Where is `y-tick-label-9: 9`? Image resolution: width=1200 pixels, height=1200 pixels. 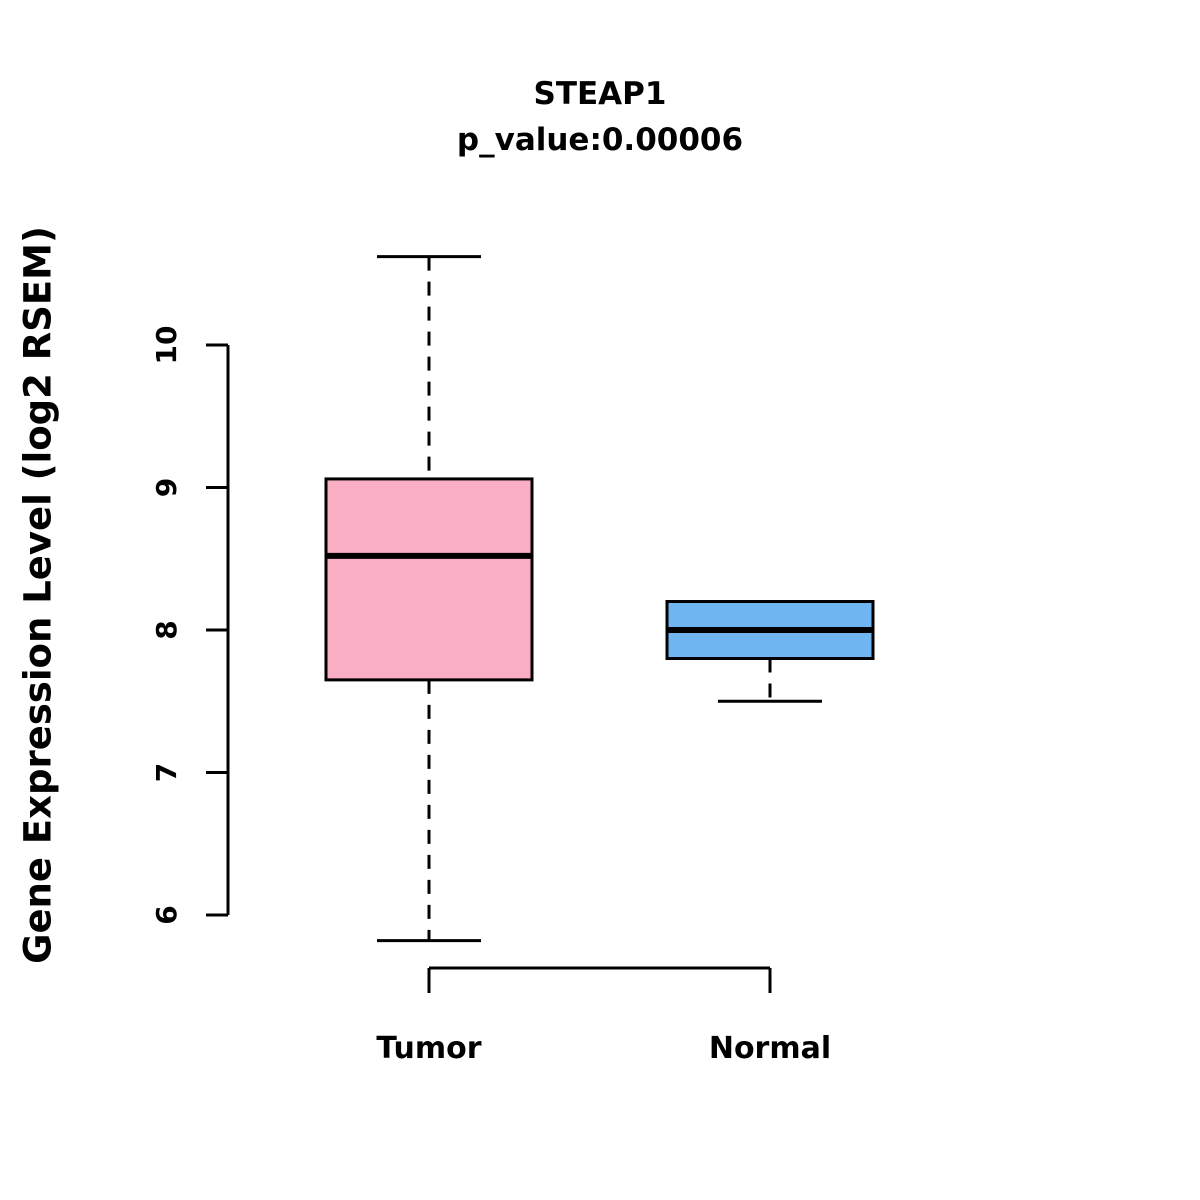
y-tick-label-9: 9 is located at coordinates (166, 487).